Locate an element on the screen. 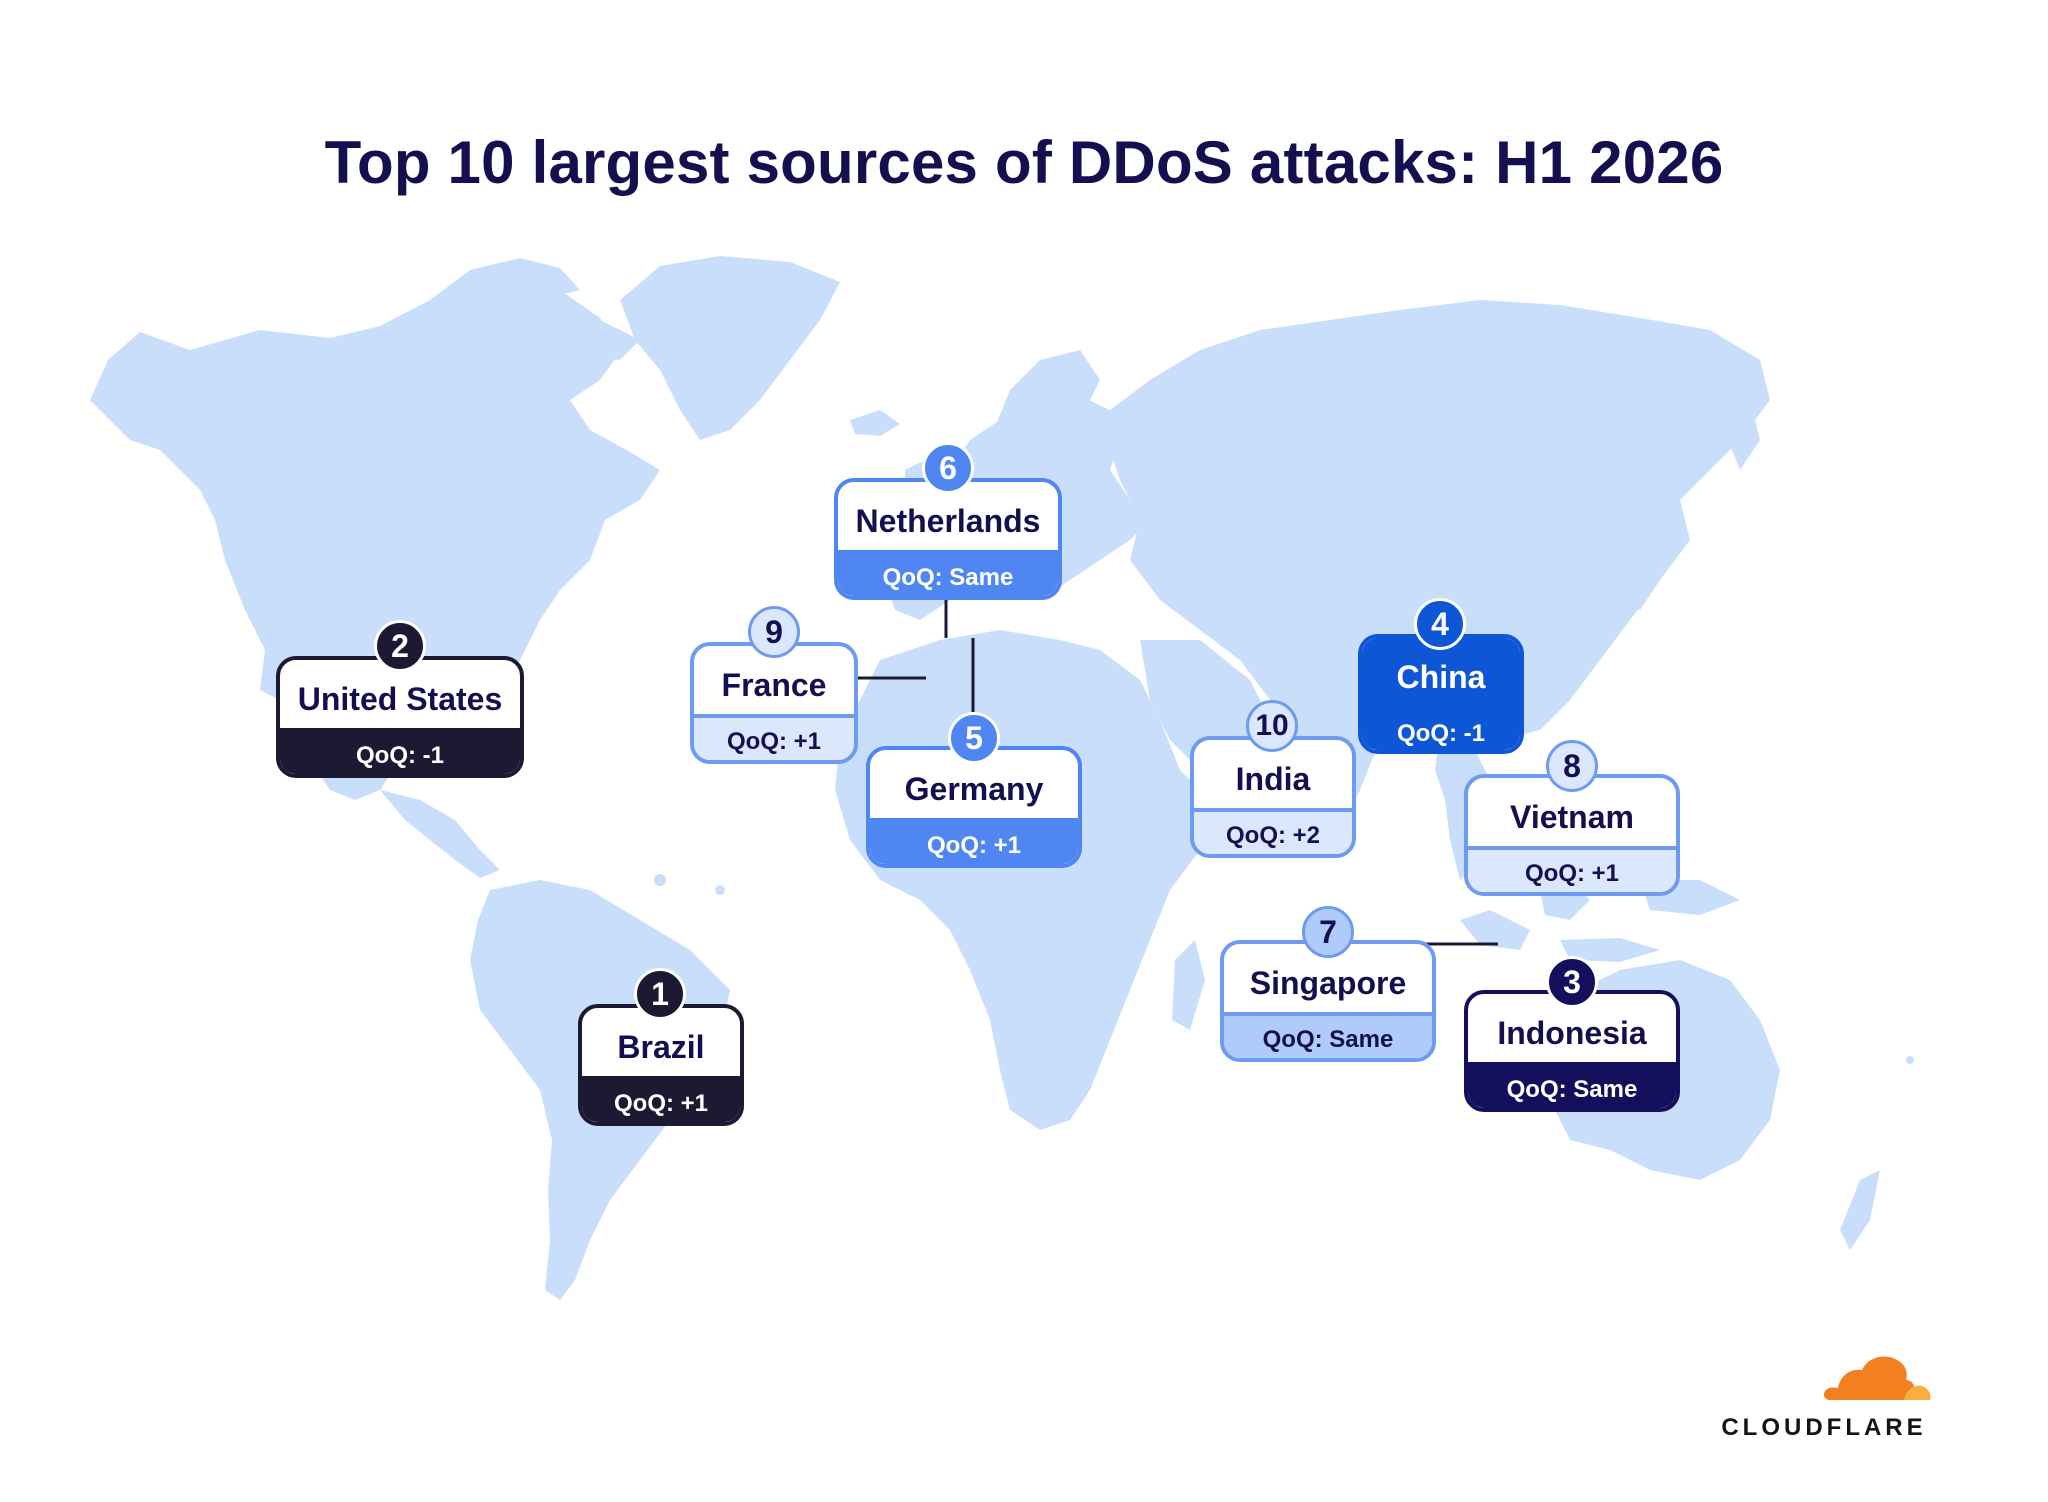 The image size is (2048, 1502). card-vietnam: Vietnam QoQ: +1 is located at coordinates (1572, 835).